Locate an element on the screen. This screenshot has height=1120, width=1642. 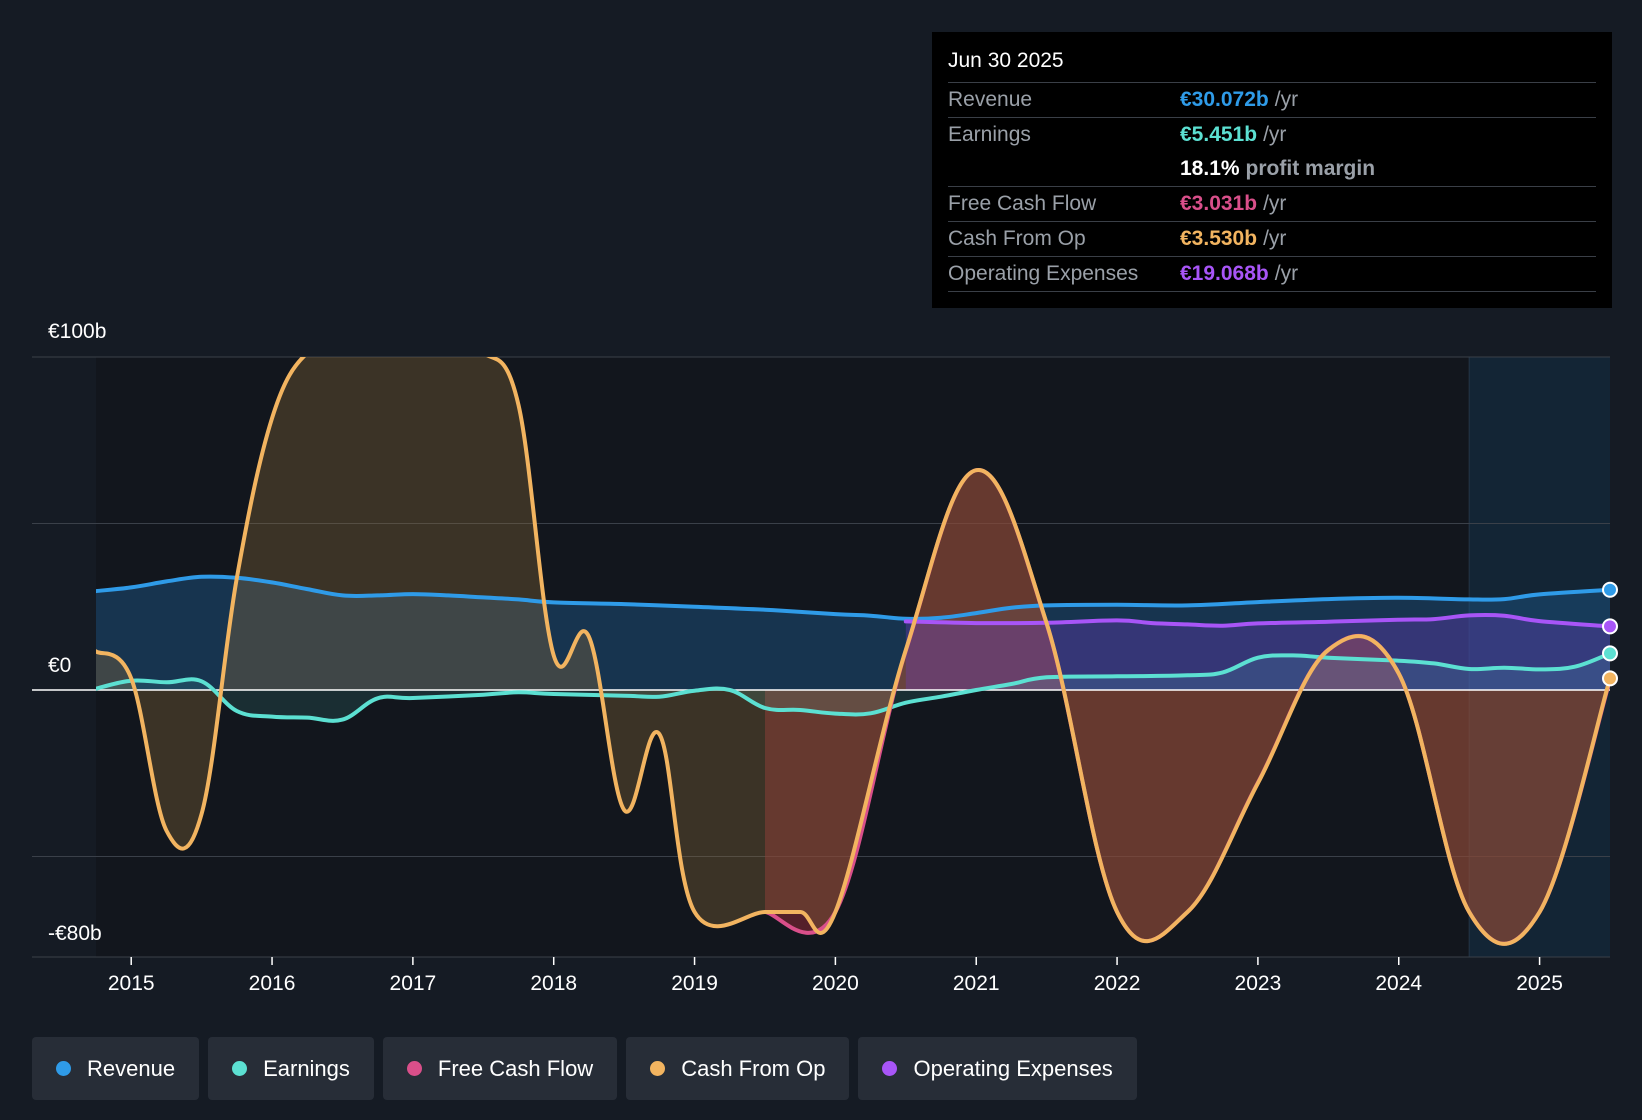
revenue-end-marker is located at coordinates (1610, 589).